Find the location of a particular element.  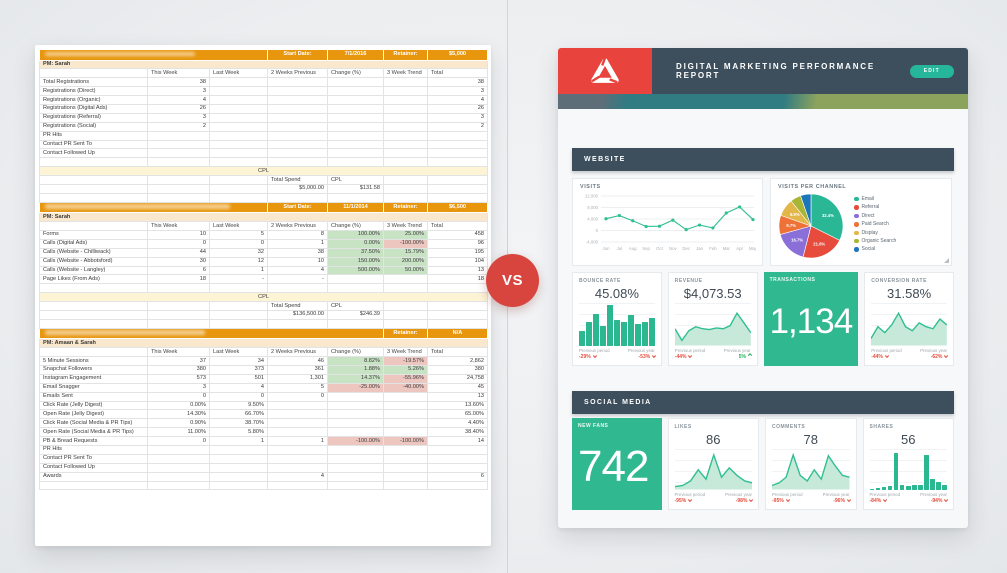

sheet-cell: 373 is located at coordinates (238, 370).